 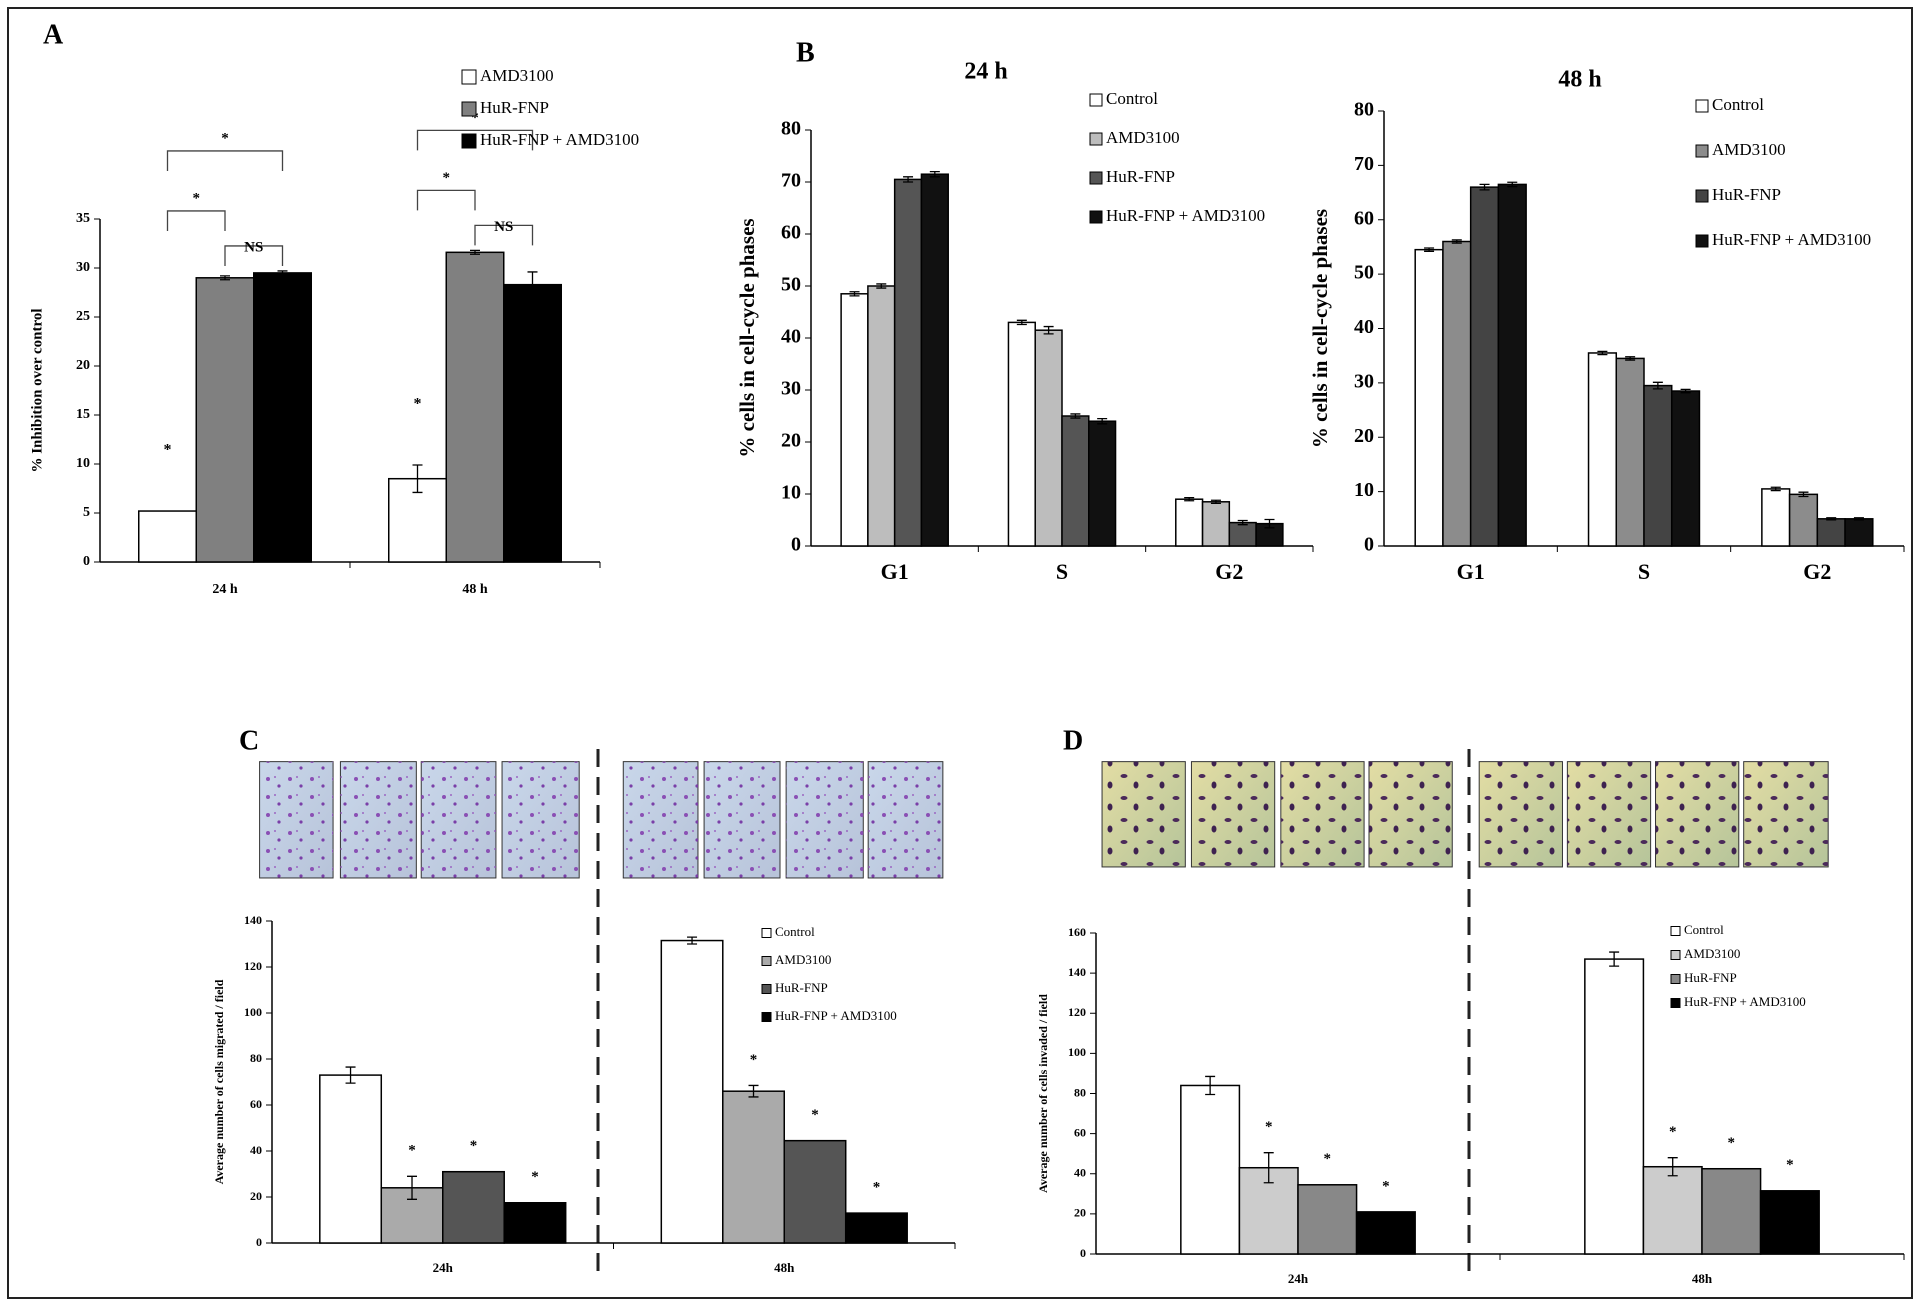 I want to click on legend-label: Control, so click(x=1738, y=104).